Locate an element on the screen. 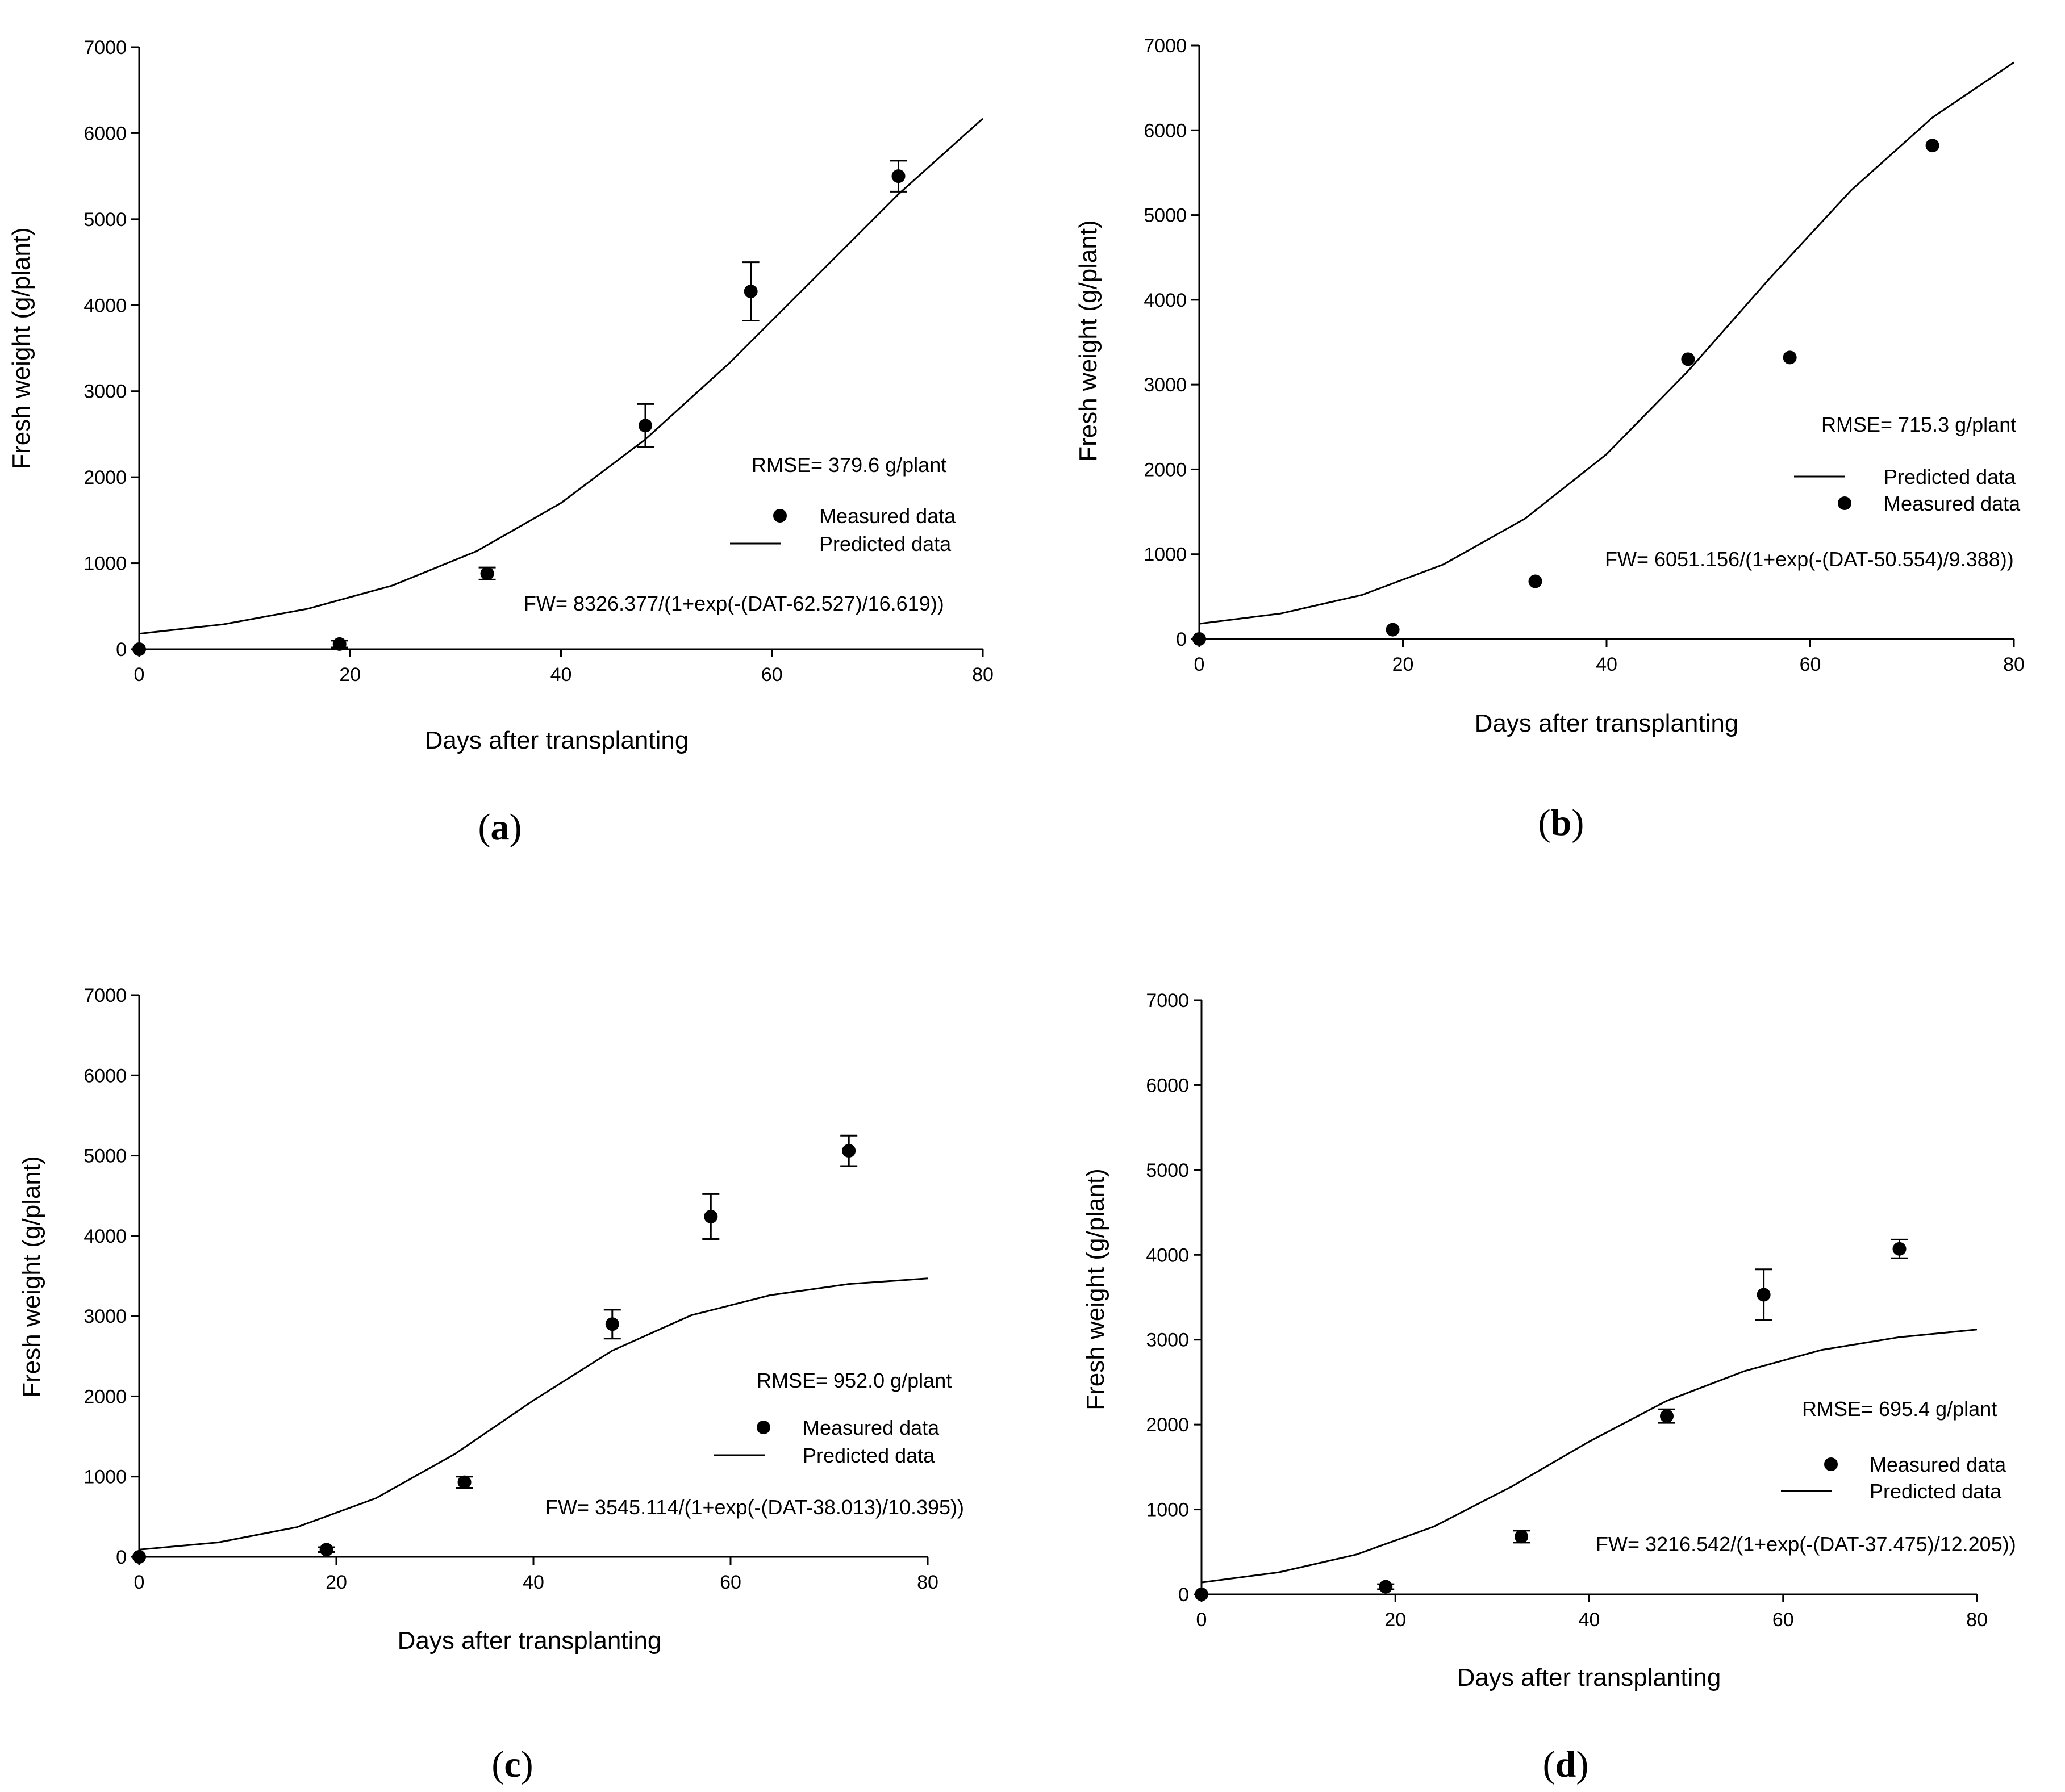 This screenshot has height=1792, width=2065. panel-label: (d) is located at coordinates (1566, 1764).